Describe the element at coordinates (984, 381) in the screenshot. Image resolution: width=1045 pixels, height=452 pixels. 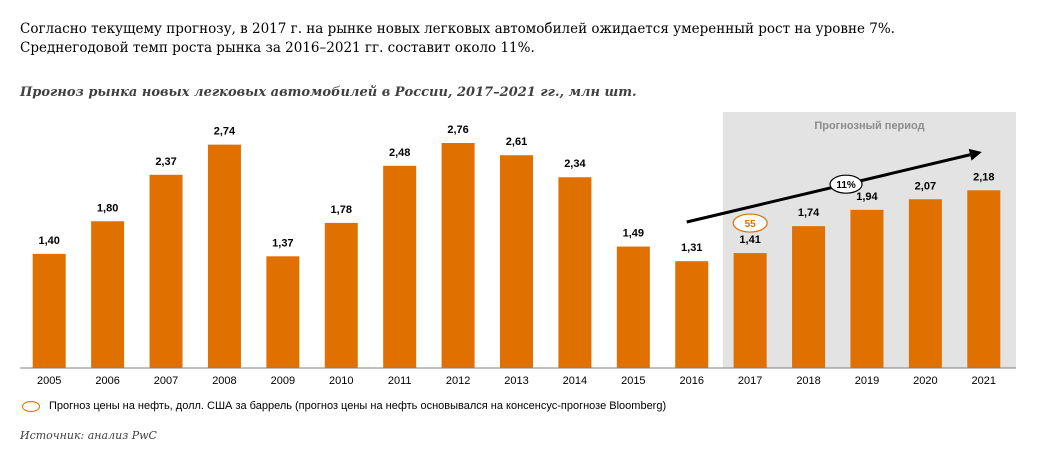
I see `x-tick-label: 2021` at that location.